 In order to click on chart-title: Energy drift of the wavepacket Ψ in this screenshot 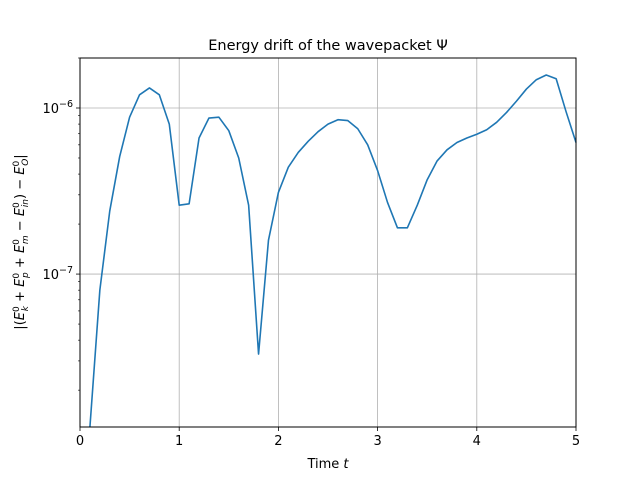, I will do `click(328, 46)`.